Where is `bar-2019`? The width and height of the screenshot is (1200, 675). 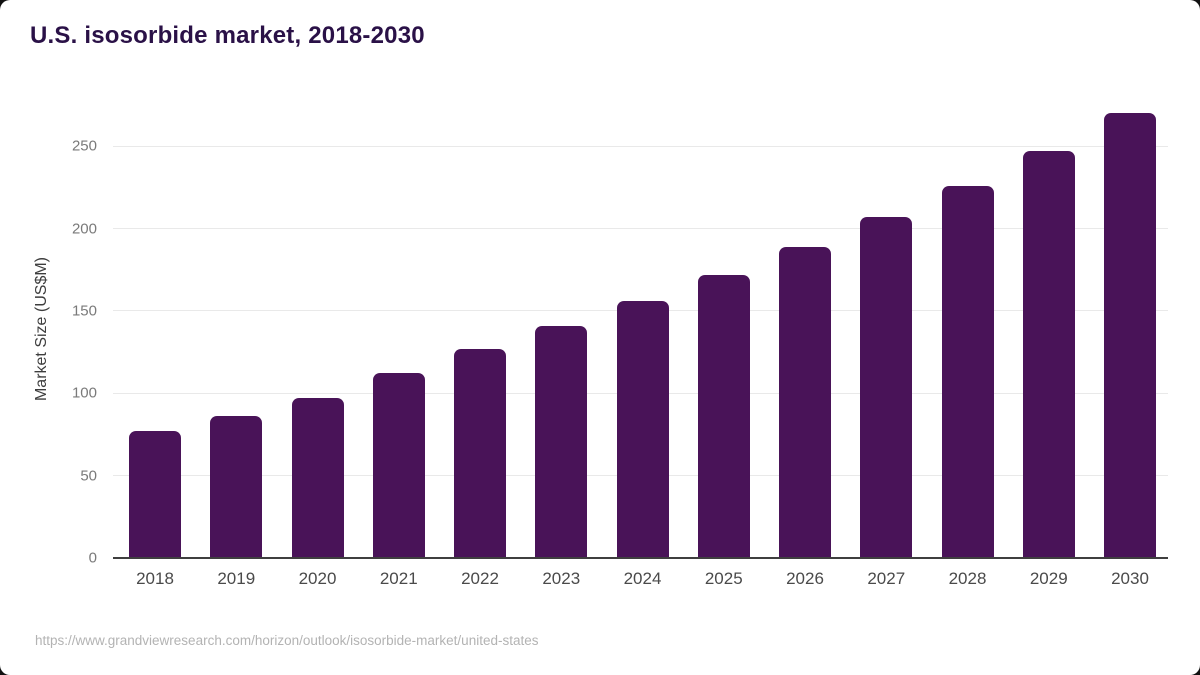 bar-2019 is located at coordinates (236, 487).